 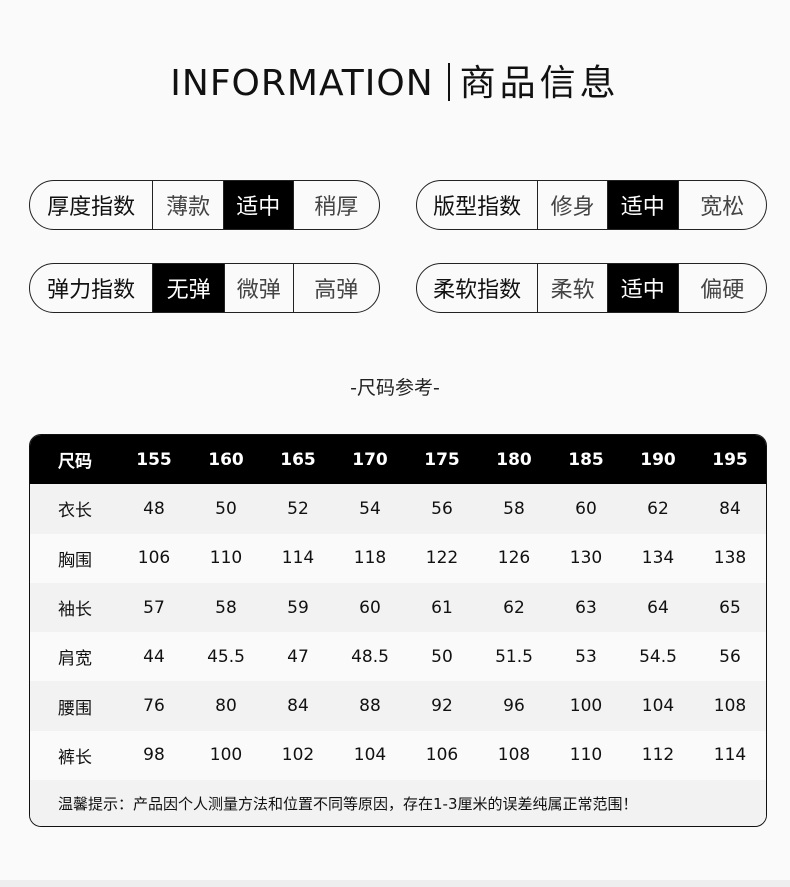 What do you see at coordinates (514, 706) in the screenshot?
I see `table-cell: 96` at bounding box center [514, 706].